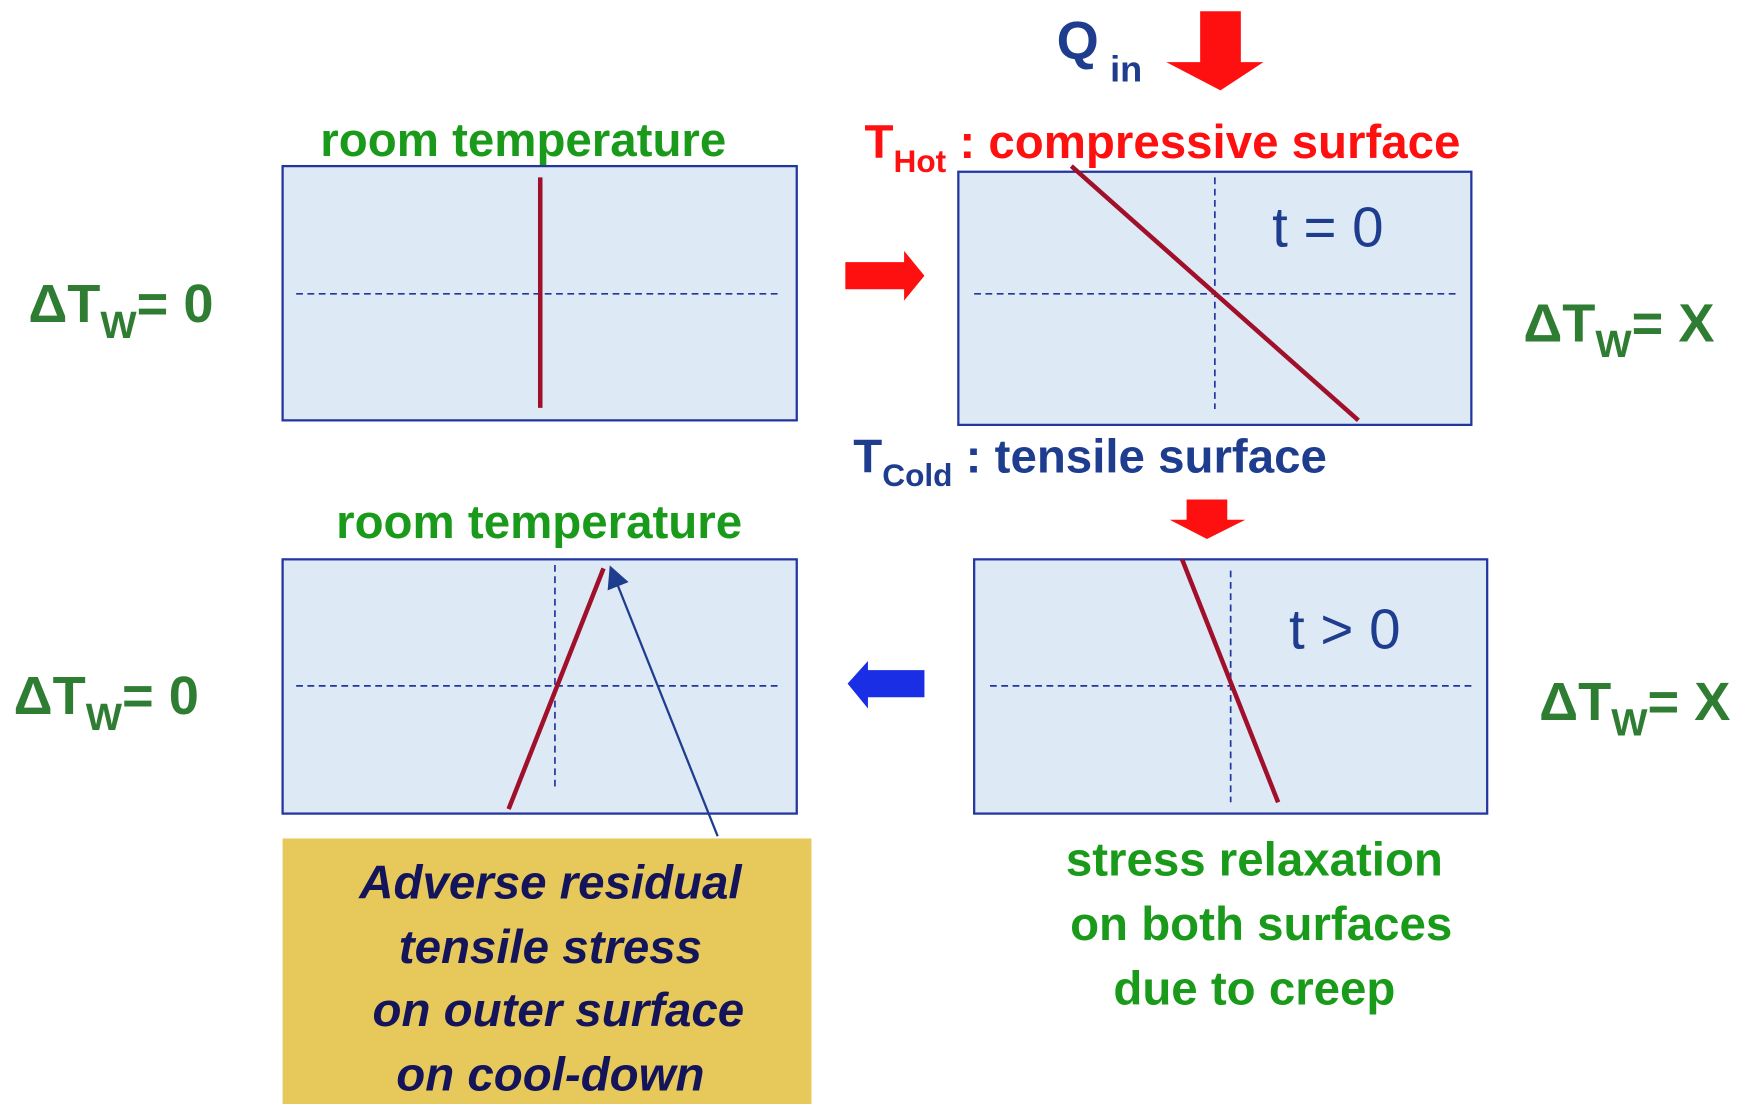 Image resolution: width=1763 pixels, height=1104 pixels. What do you see at coordinates (1215, 51) in the screenshot?
I see `heat-arrow` at bounding box center [1215, 51].